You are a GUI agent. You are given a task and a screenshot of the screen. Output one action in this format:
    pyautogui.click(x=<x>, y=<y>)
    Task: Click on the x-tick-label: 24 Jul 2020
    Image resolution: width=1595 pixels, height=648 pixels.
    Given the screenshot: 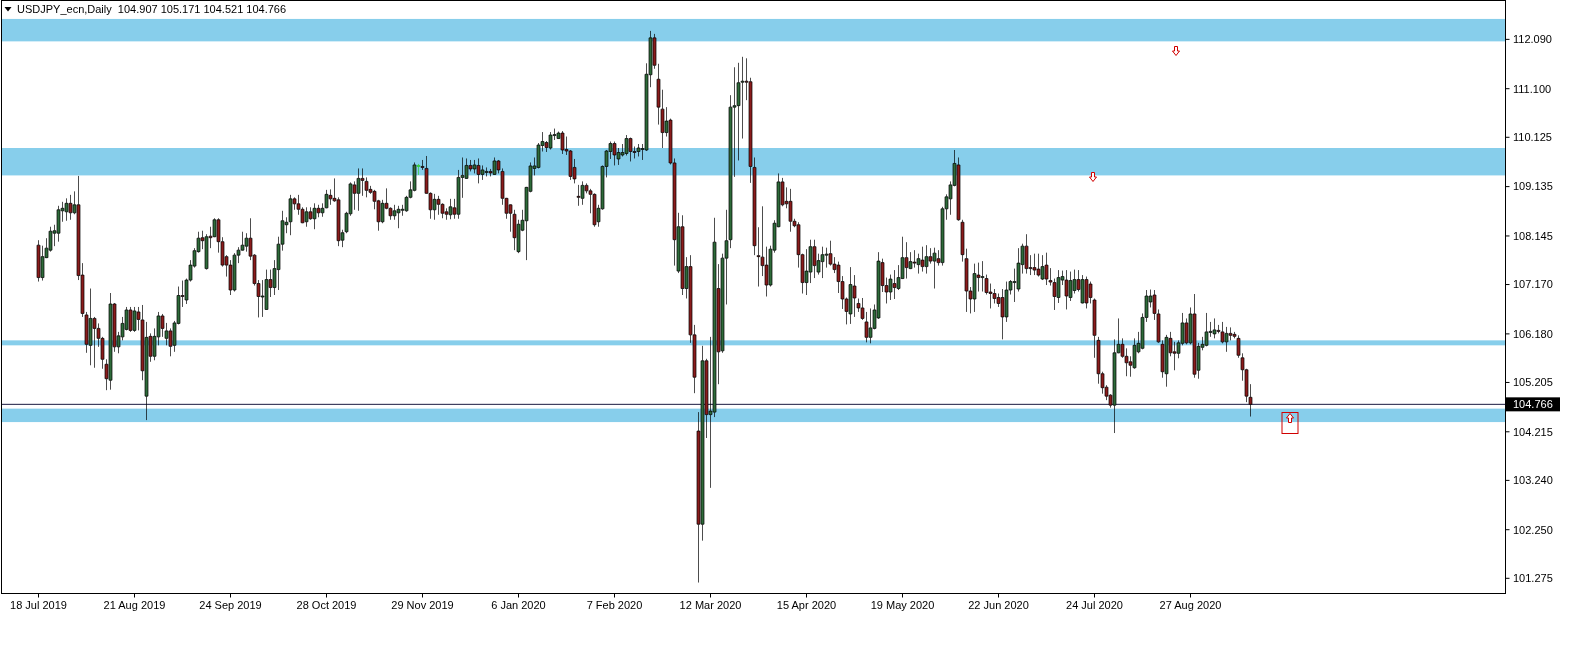 What is the action you would take?
    pyautogui.click(x=1094, y=604)
    